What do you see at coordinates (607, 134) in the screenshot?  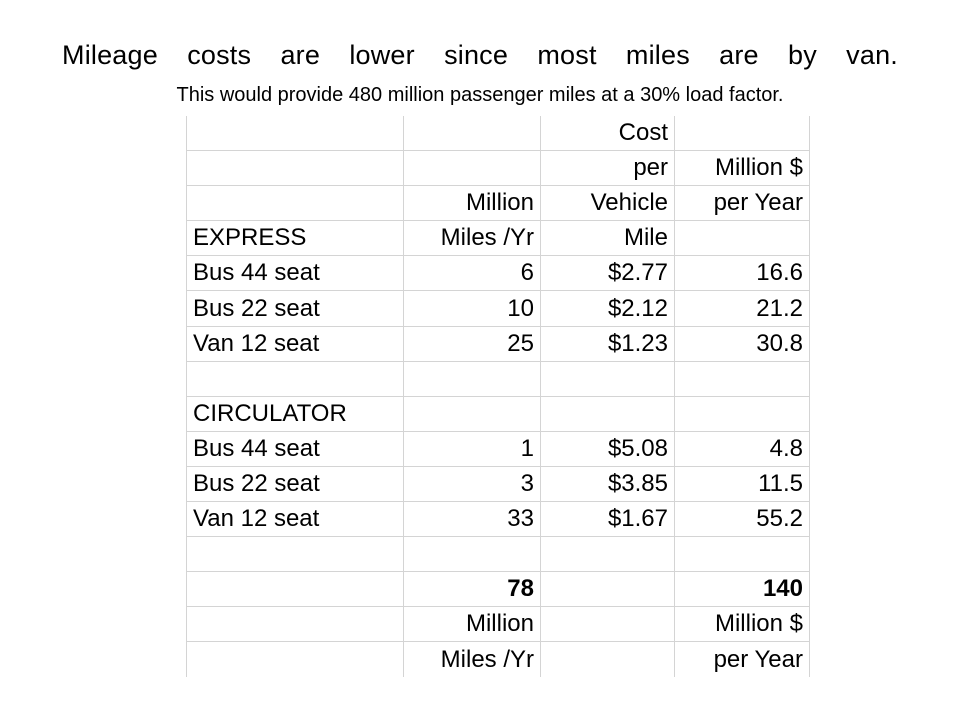 I see `column-header-cost: Cost` at bounding box center [607, 134].